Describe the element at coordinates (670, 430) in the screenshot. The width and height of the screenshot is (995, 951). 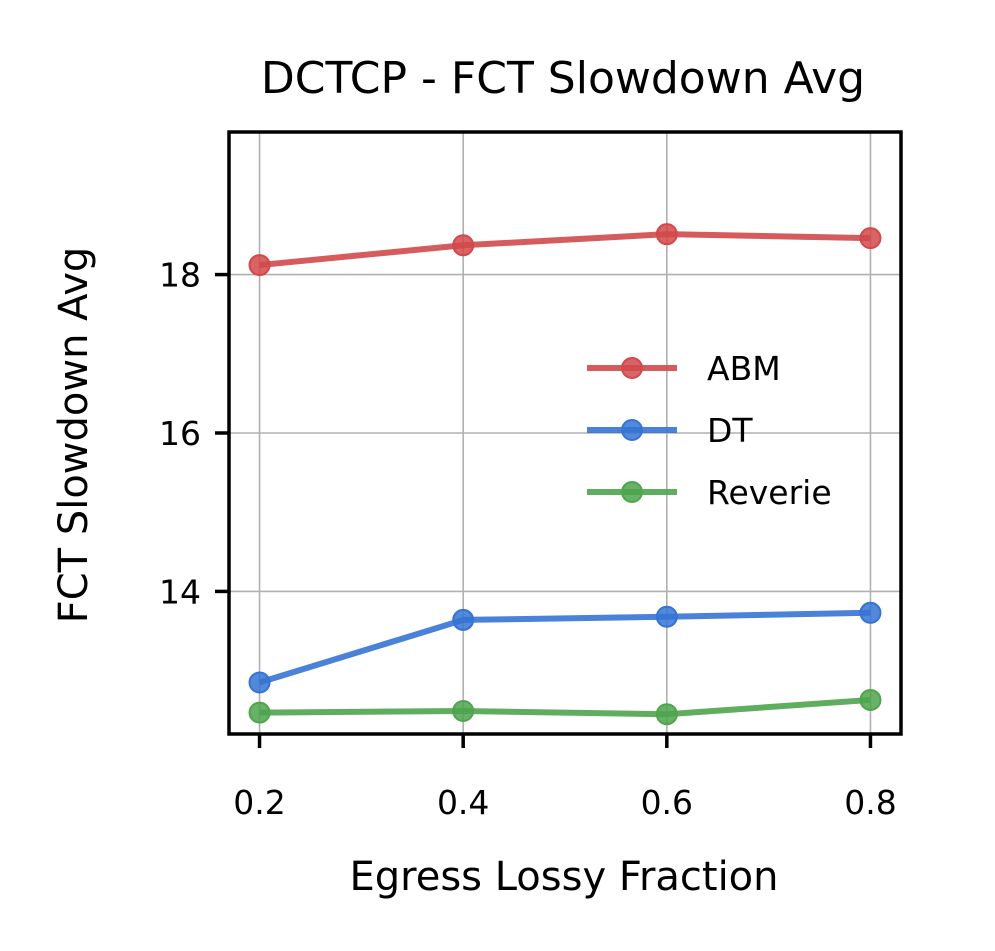
I see `legend-entry-dt: DT` at that location.